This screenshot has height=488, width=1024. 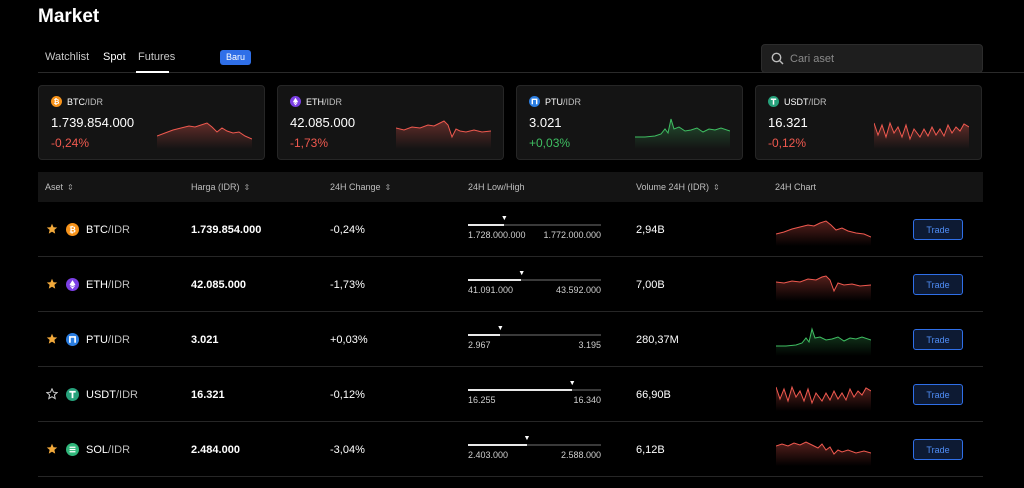 I want to click on column-header-price: Harga (IDR) ⇕, so click(x=221, y=187).